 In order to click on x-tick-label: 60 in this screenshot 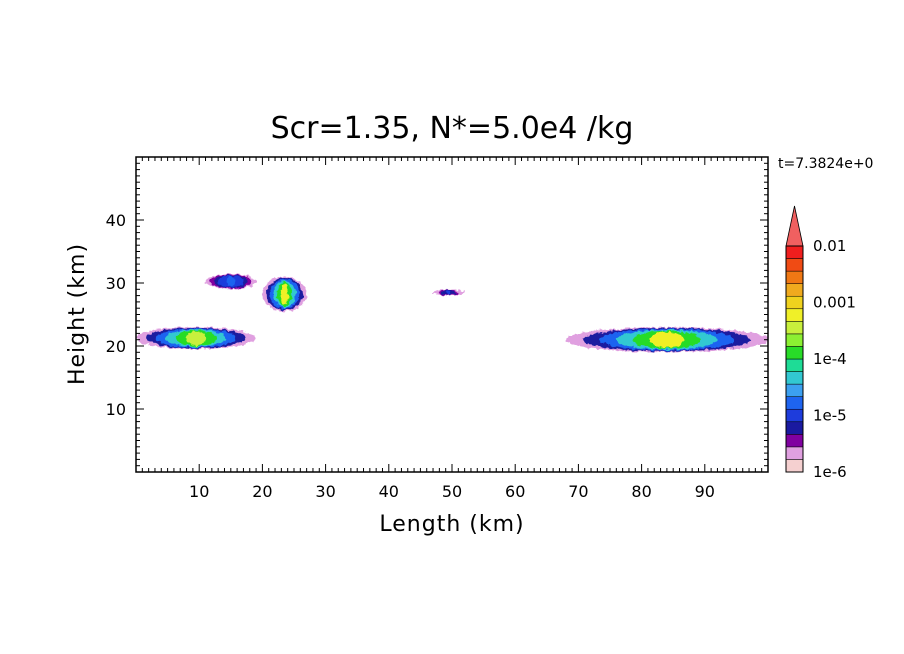, I will do `click(515, 491)`.